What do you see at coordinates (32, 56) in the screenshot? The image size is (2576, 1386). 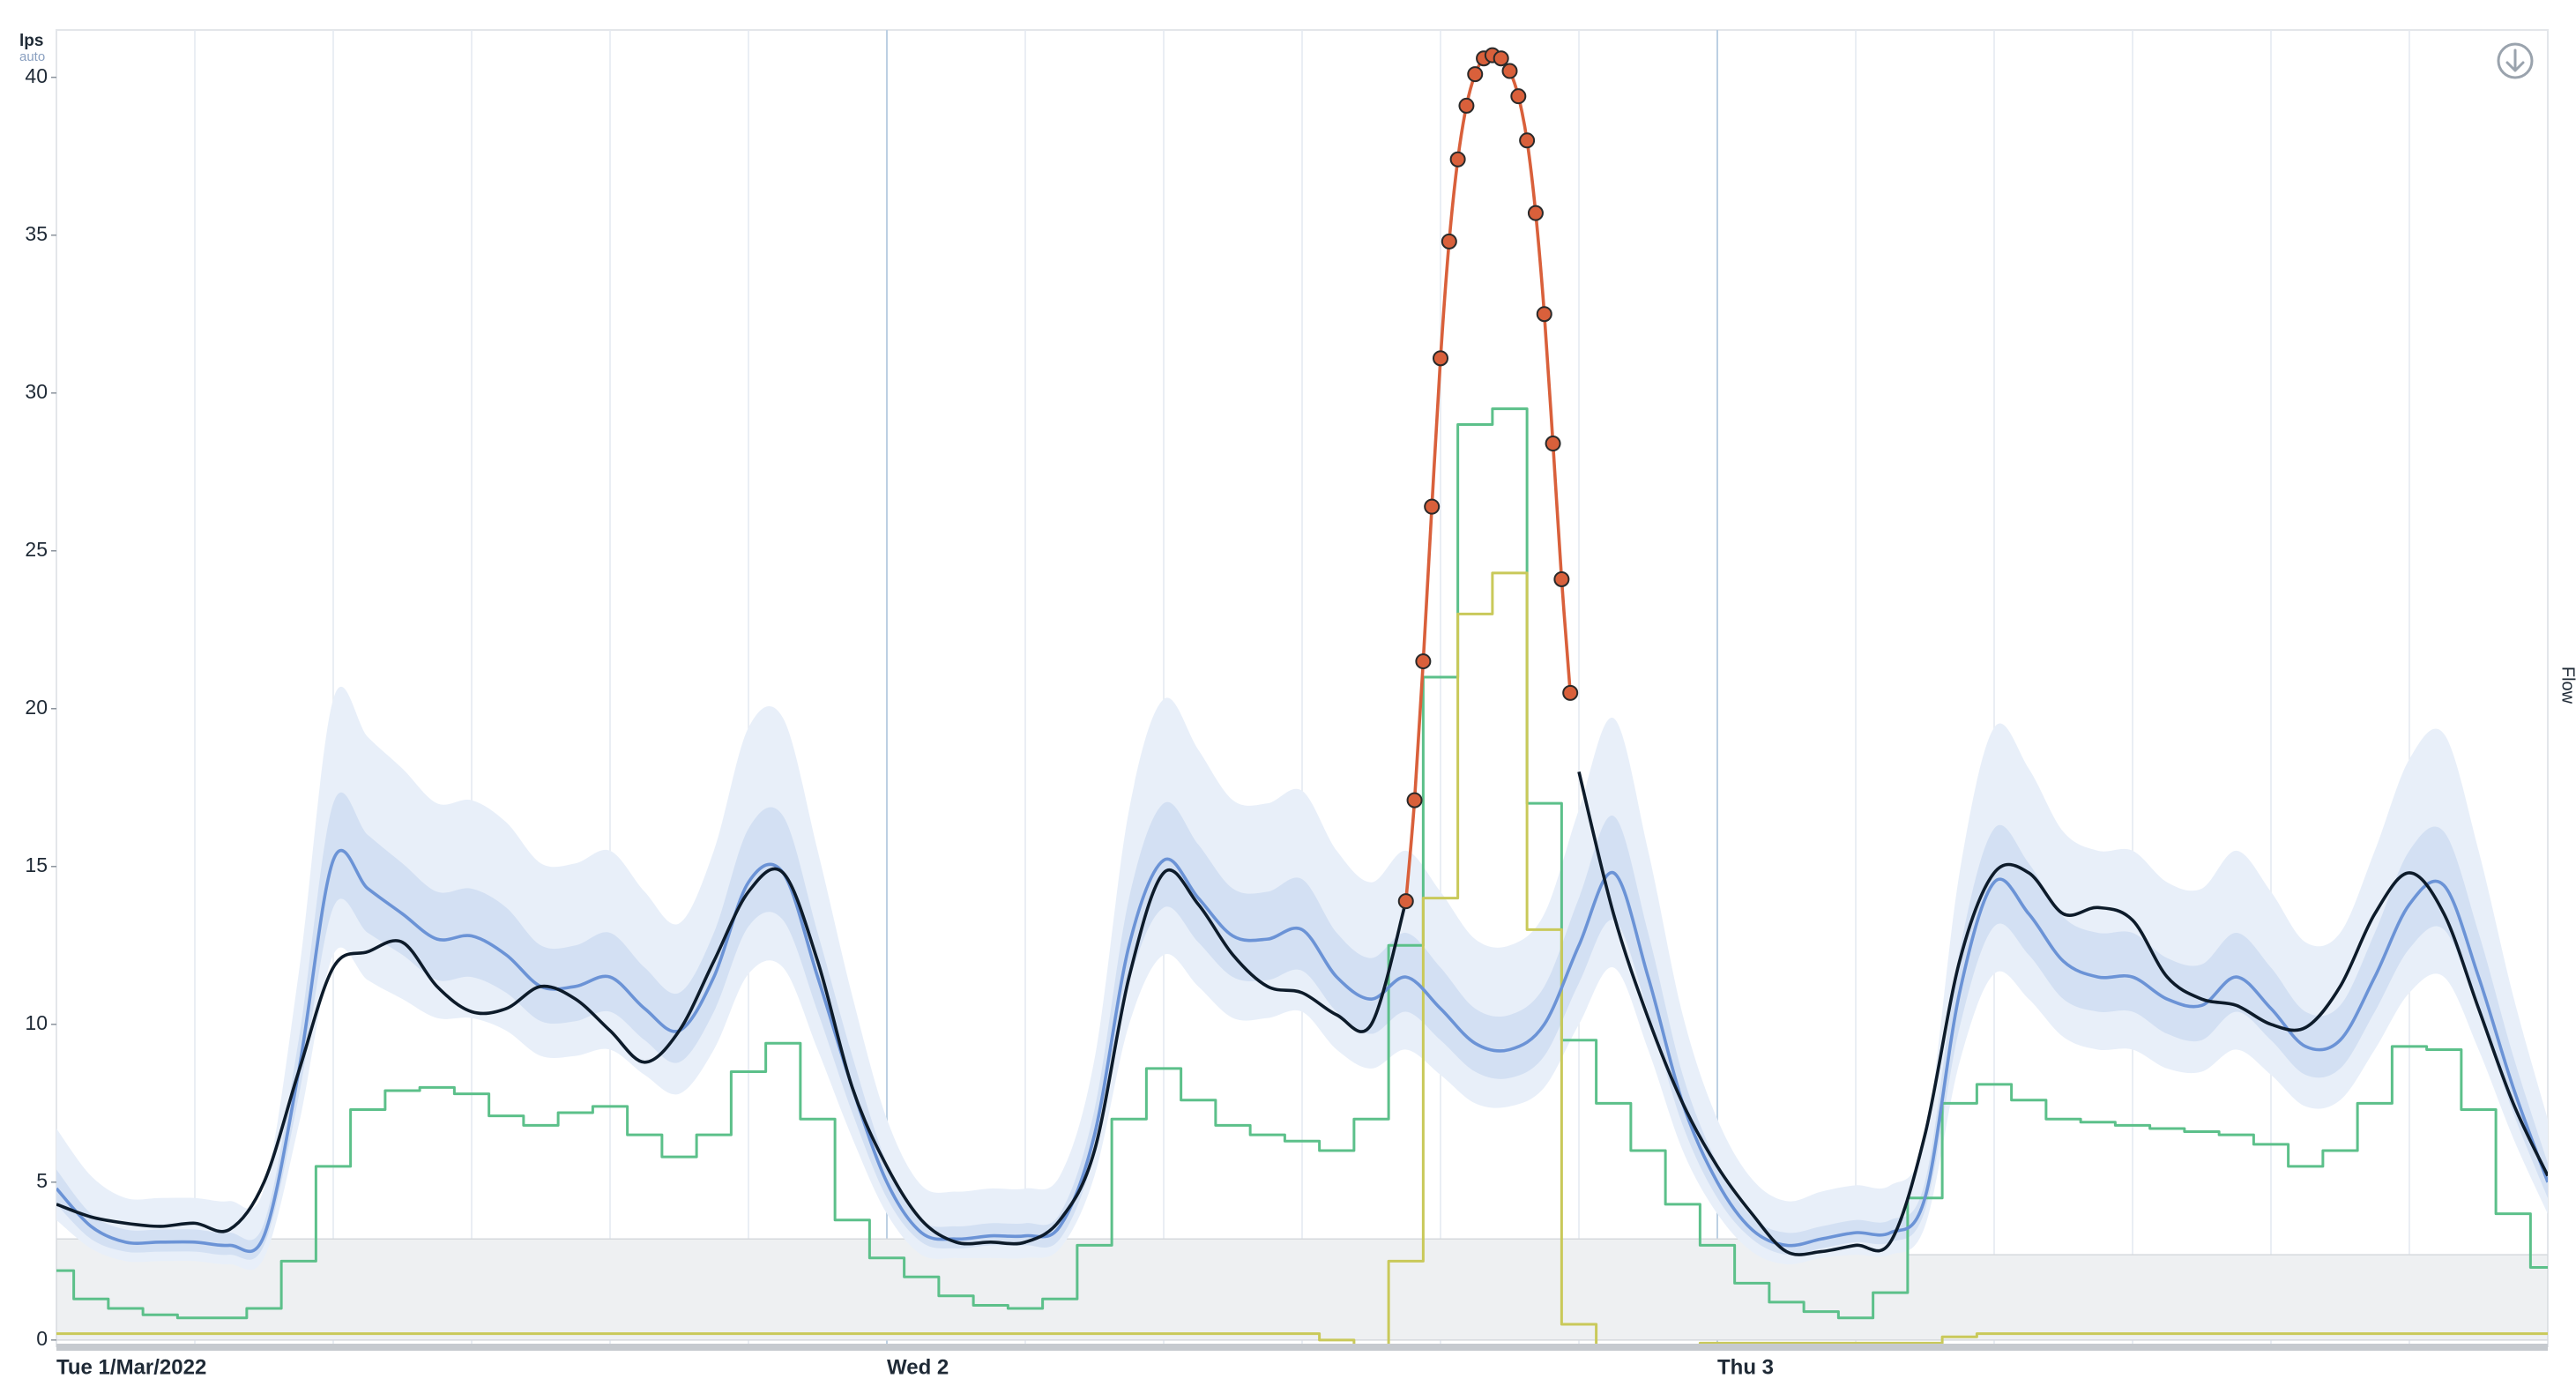 I see `y-axis-sublabel: auto` at bounding box center [32, 56].